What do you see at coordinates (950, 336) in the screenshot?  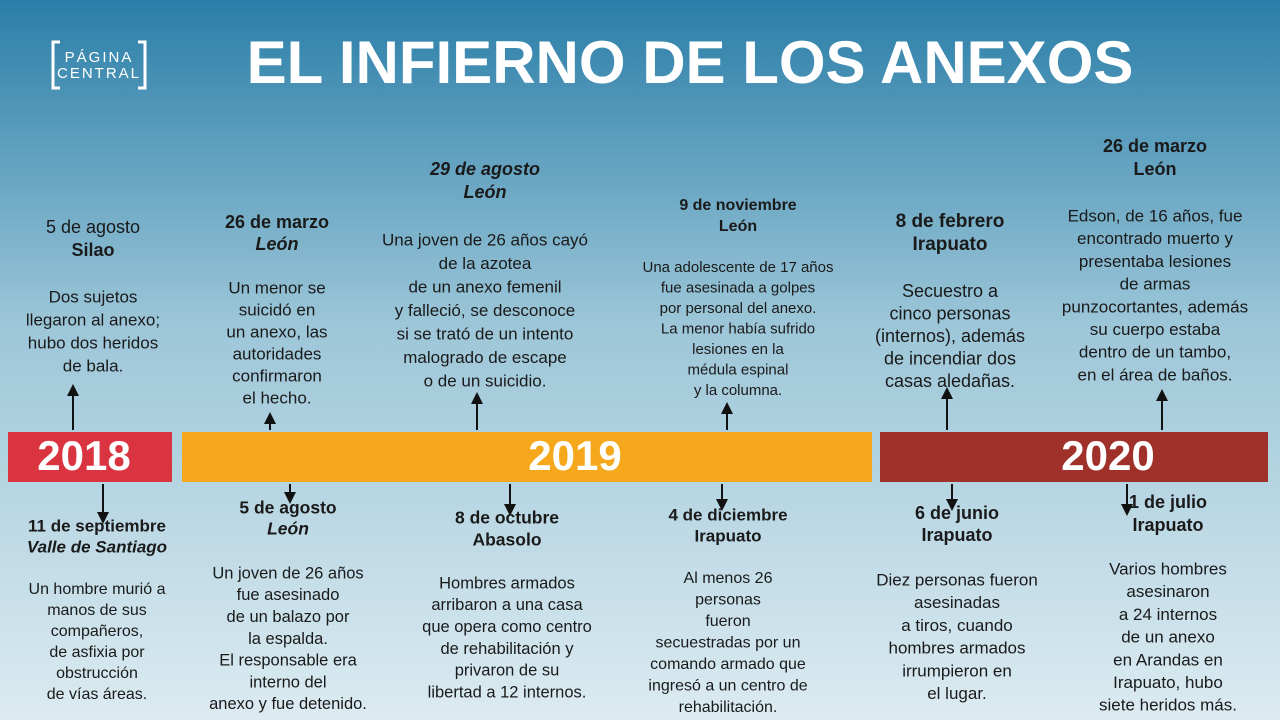 I see `event-text: (internos), además` at bounding box center [950, 336].